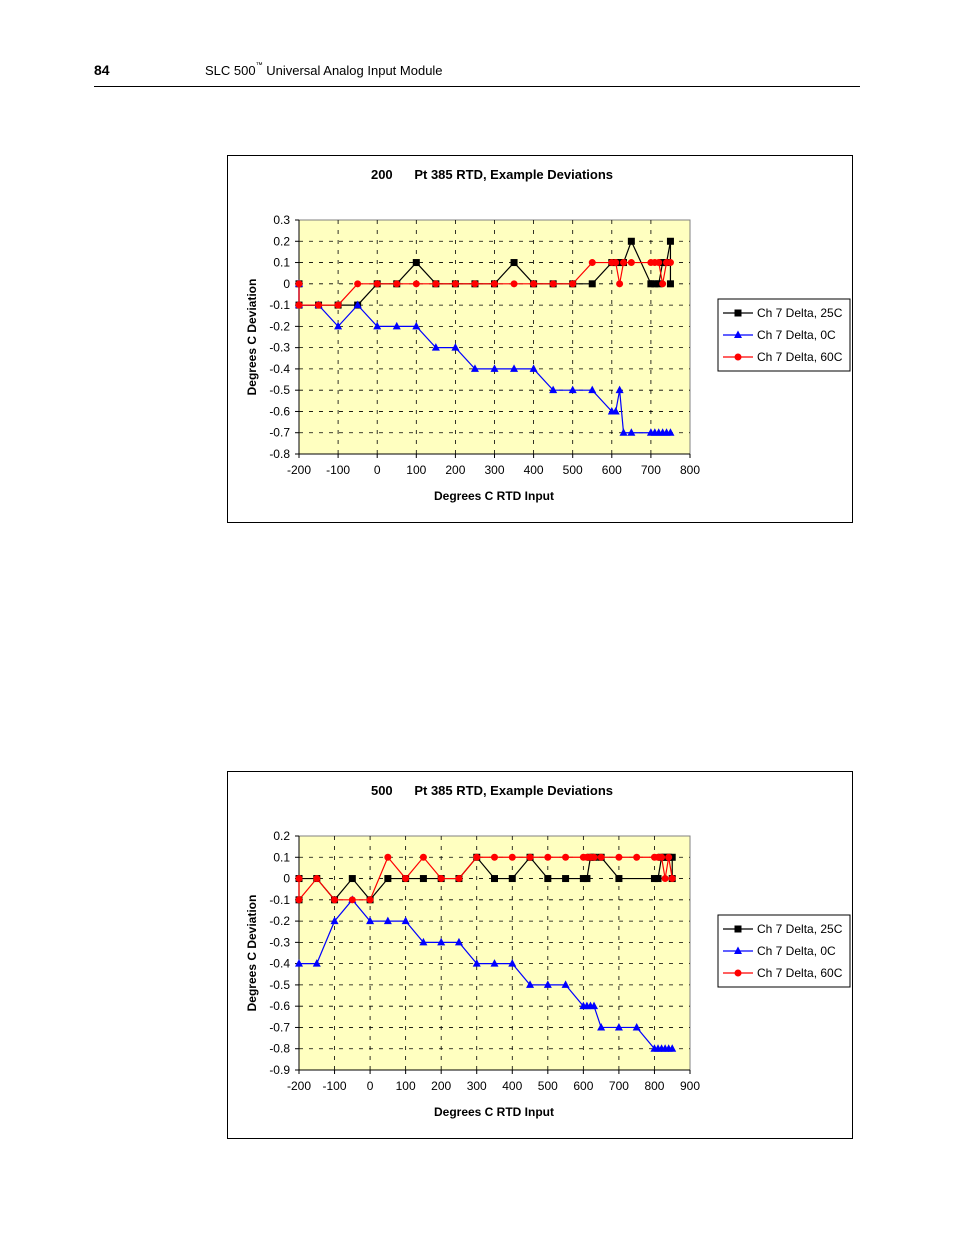  What do you see at coordinates (279, 1006) in the screenshot?
I see `y-tick-label: -0.6` at bounding box center [279, 1006].